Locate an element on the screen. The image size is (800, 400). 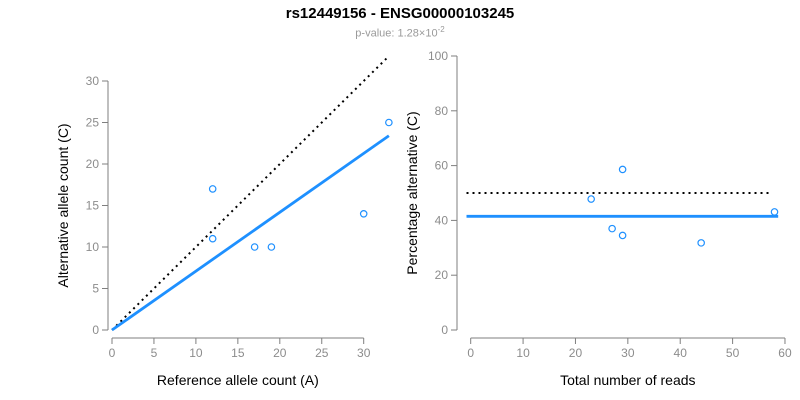
x-tick-label: 60 is located at coordinates (785, 353).